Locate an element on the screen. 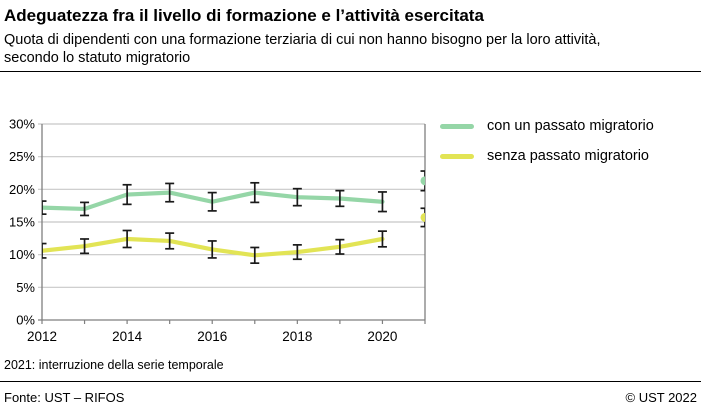  svg-text: 0% is located at coordinates (25, 320).